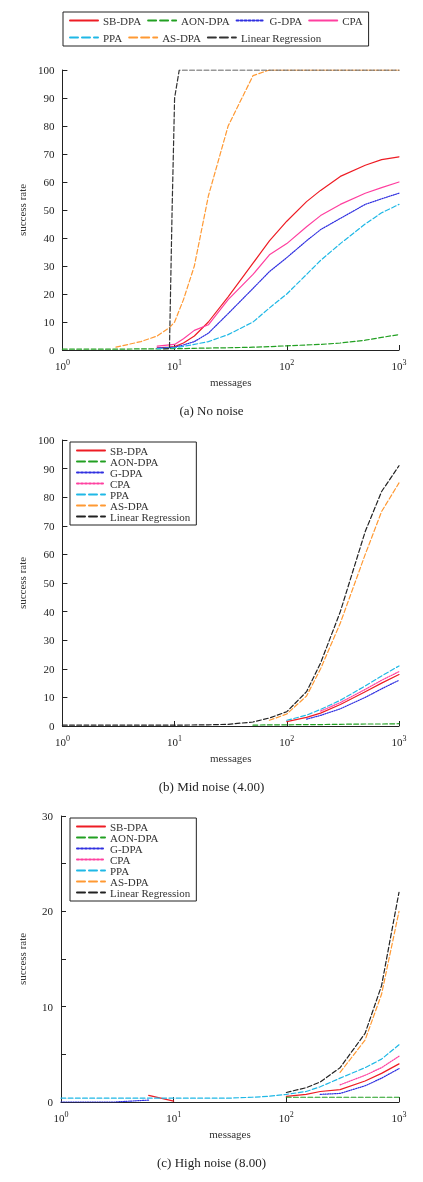 The height and width of the screenshot is (1182, 423). Describe the element at coordinates (211, 410) in the screenshot. I see `text: (a) No noise` at that location.